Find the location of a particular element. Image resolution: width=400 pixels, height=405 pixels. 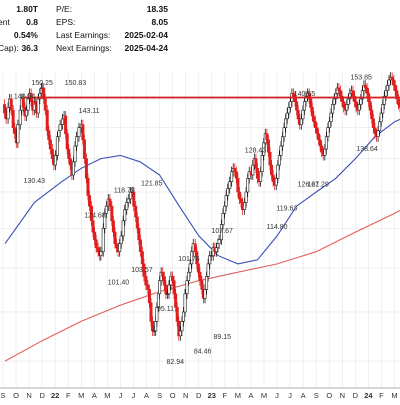

price-annotation: 118.79 is located at coordinates (124, 190).